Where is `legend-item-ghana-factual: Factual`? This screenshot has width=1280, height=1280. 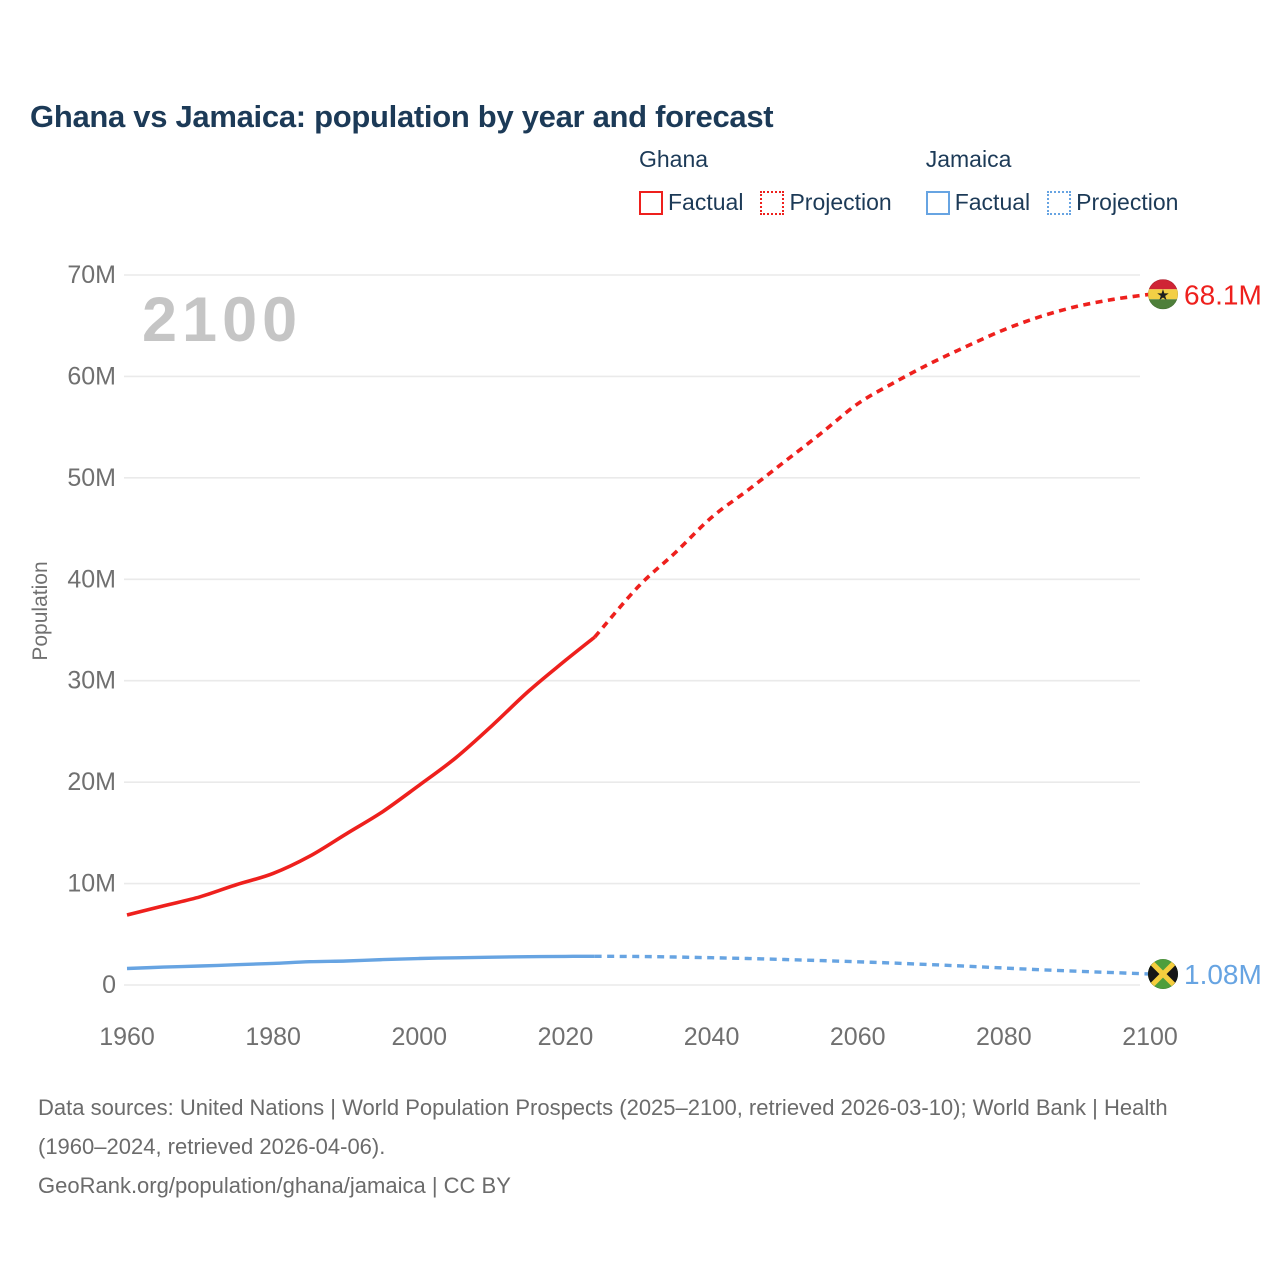 legend-item-ghana-factual: Factual is located at coordinates (691, 202).